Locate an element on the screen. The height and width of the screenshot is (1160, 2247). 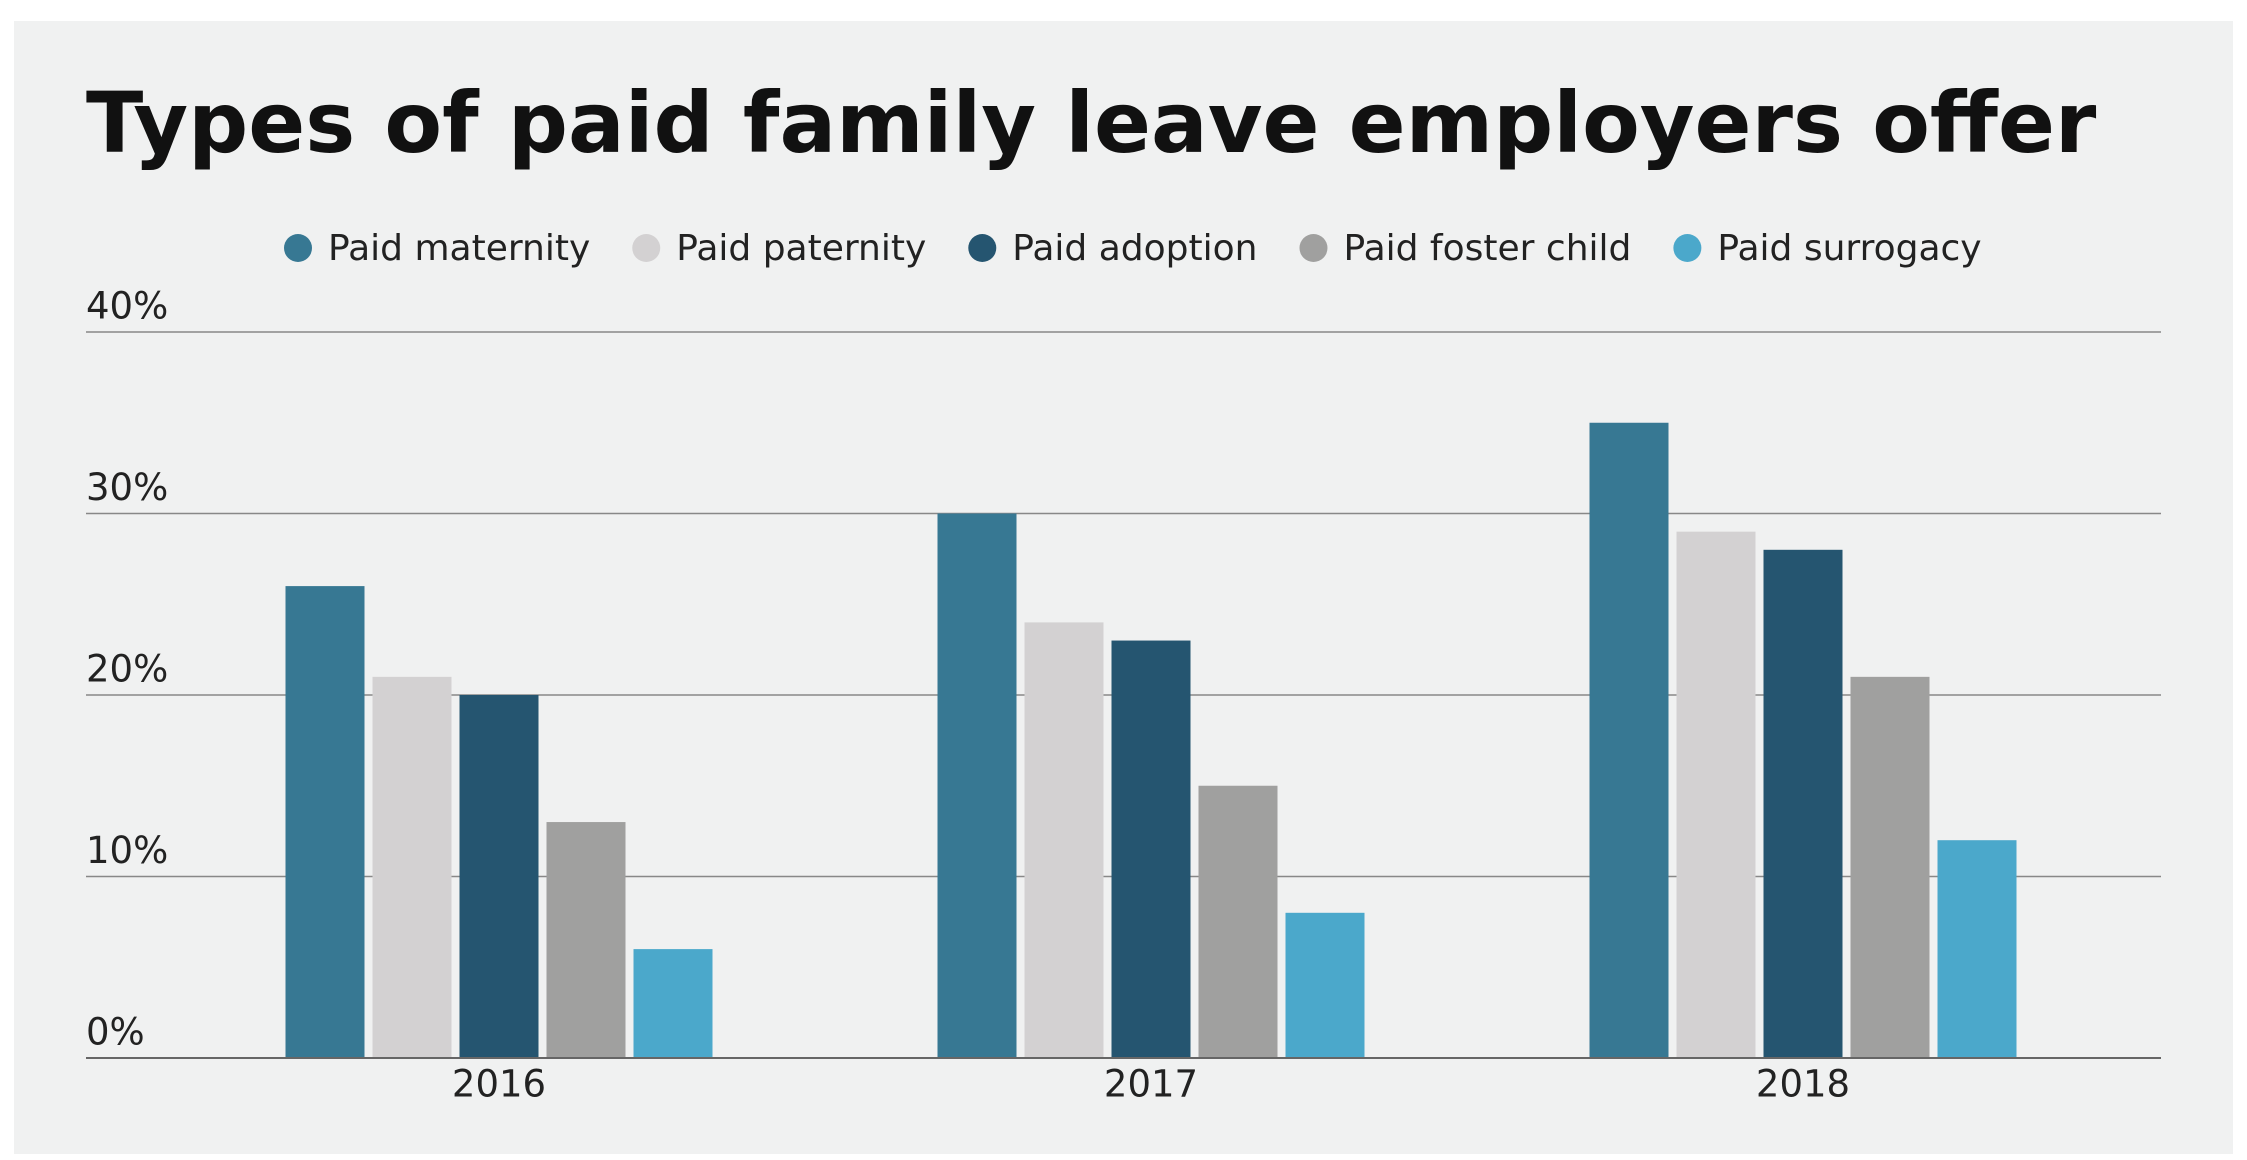
y-tick-label: 20% is located at coordinates (127, 669).